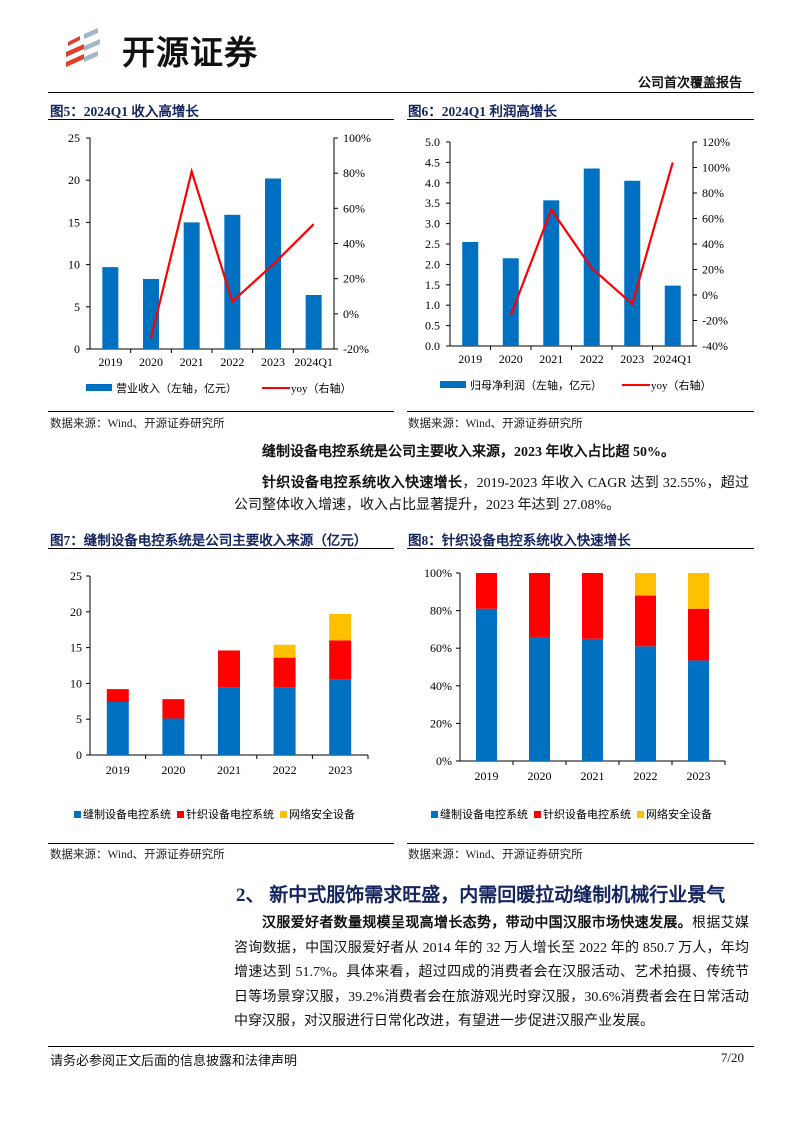  Describe the element at coordinates (432, 183) in the screenshot. I see `left-tick-label: 4.0` at that location.